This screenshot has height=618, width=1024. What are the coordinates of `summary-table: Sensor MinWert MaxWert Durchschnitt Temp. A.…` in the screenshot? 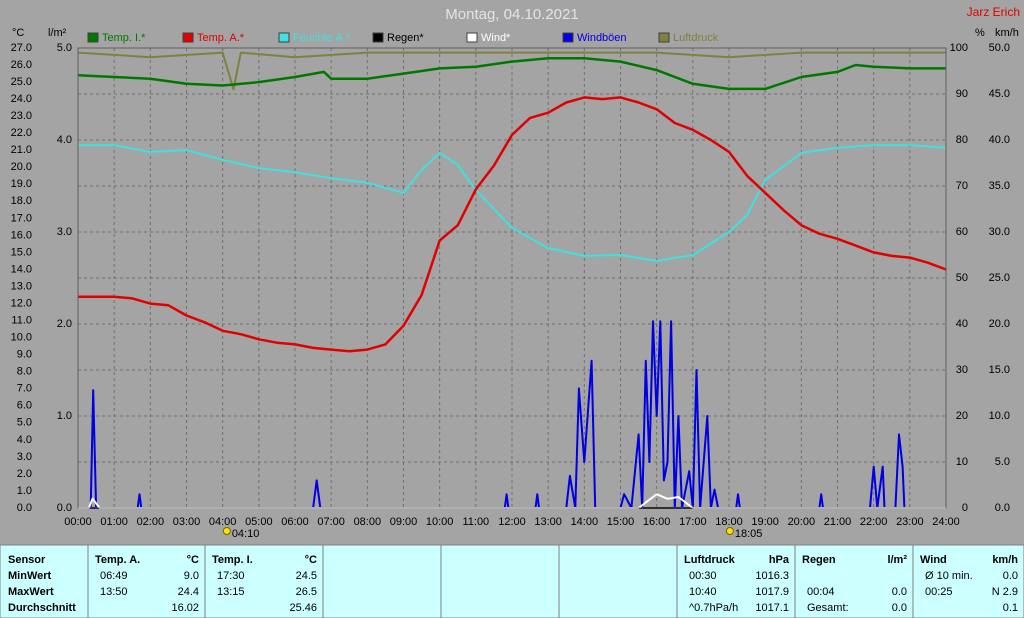 It's located at (512, 581).